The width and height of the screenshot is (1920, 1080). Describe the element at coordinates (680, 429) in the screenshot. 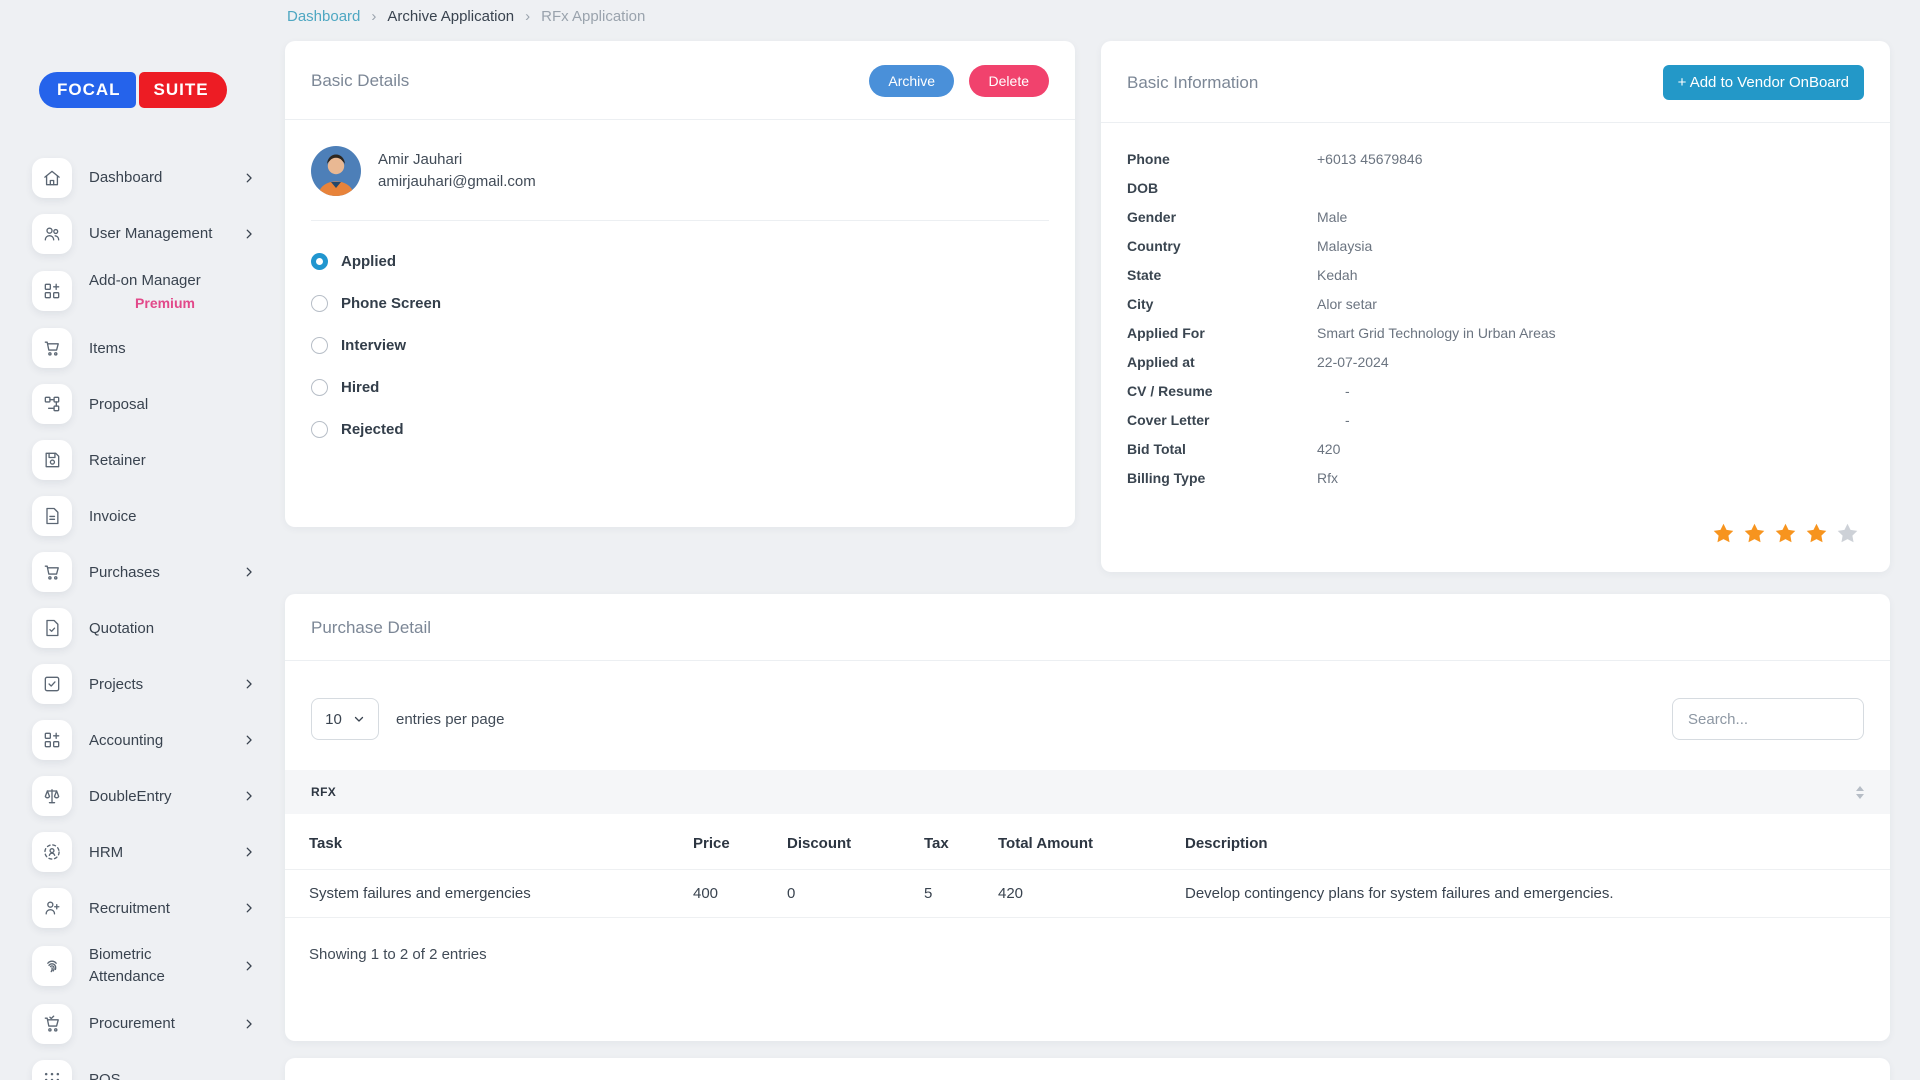

I see `stage-option-rejected: Rejected` at that location.